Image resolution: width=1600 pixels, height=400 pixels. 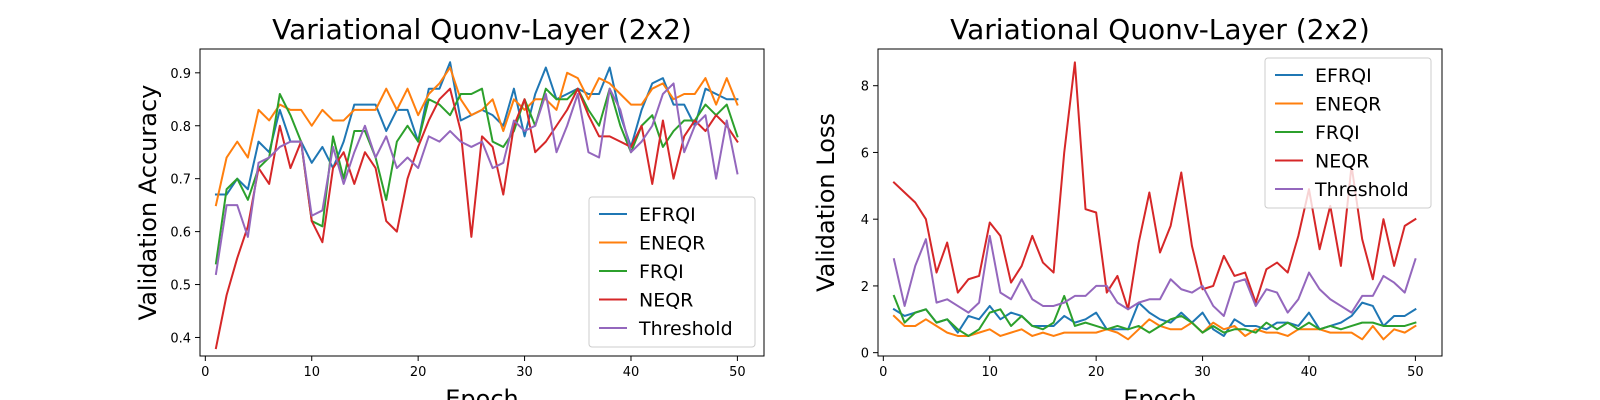 I want to click on series-line-threshold, so click(x=1154, y=275).